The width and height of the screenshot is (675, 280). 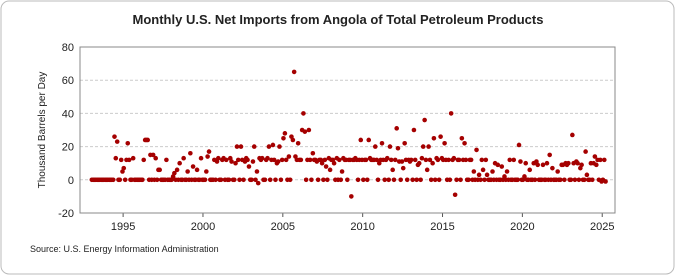 I want to click on x-tick-label: 2025, so click(x=602, y=227).